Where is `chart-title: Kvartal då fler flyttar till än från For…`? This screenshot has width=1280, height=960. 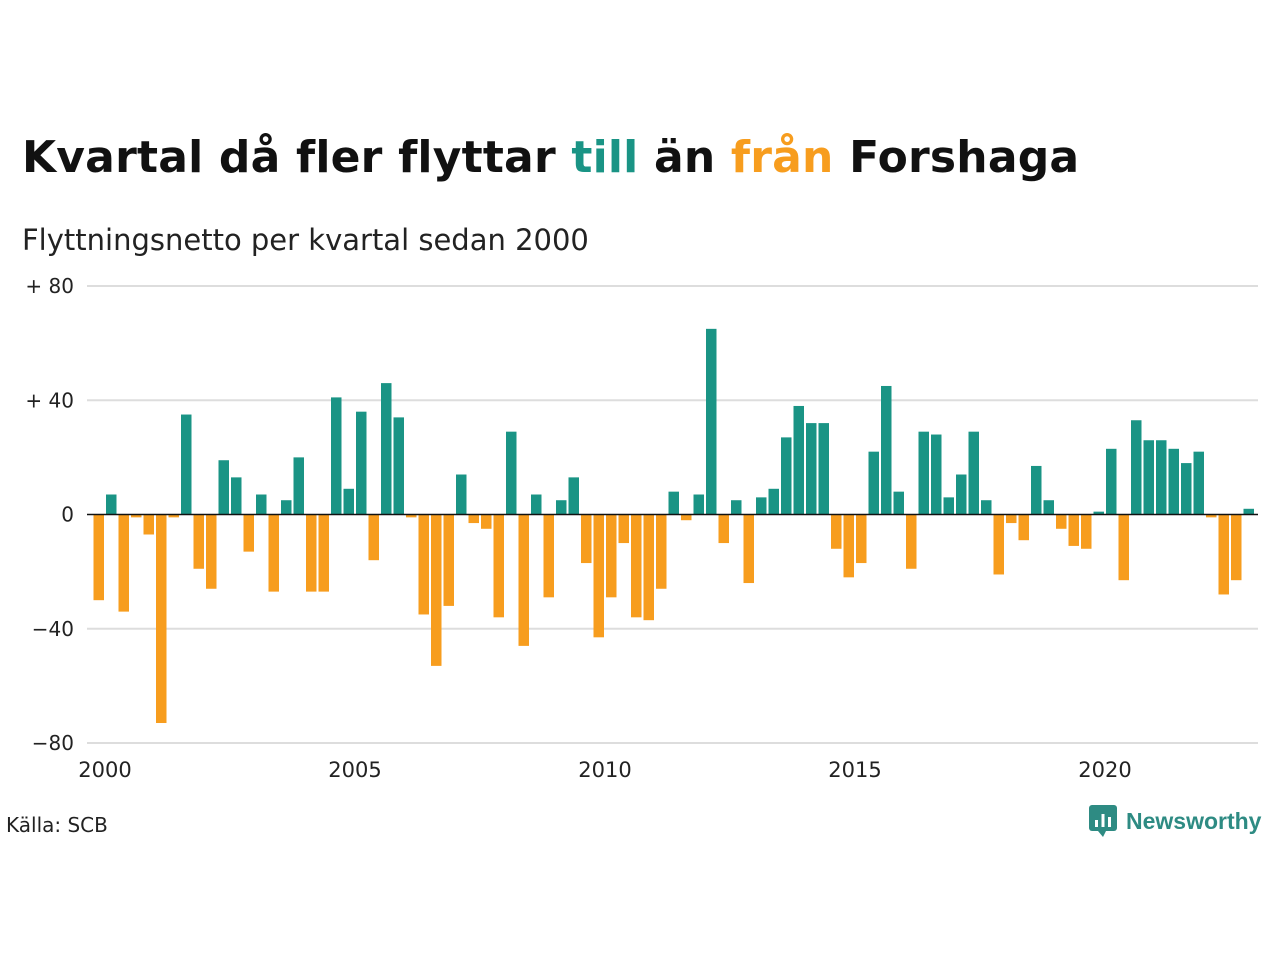
chart-title: Kvartal då fler flyttar till än från For… is located at coordinates (550, 157).